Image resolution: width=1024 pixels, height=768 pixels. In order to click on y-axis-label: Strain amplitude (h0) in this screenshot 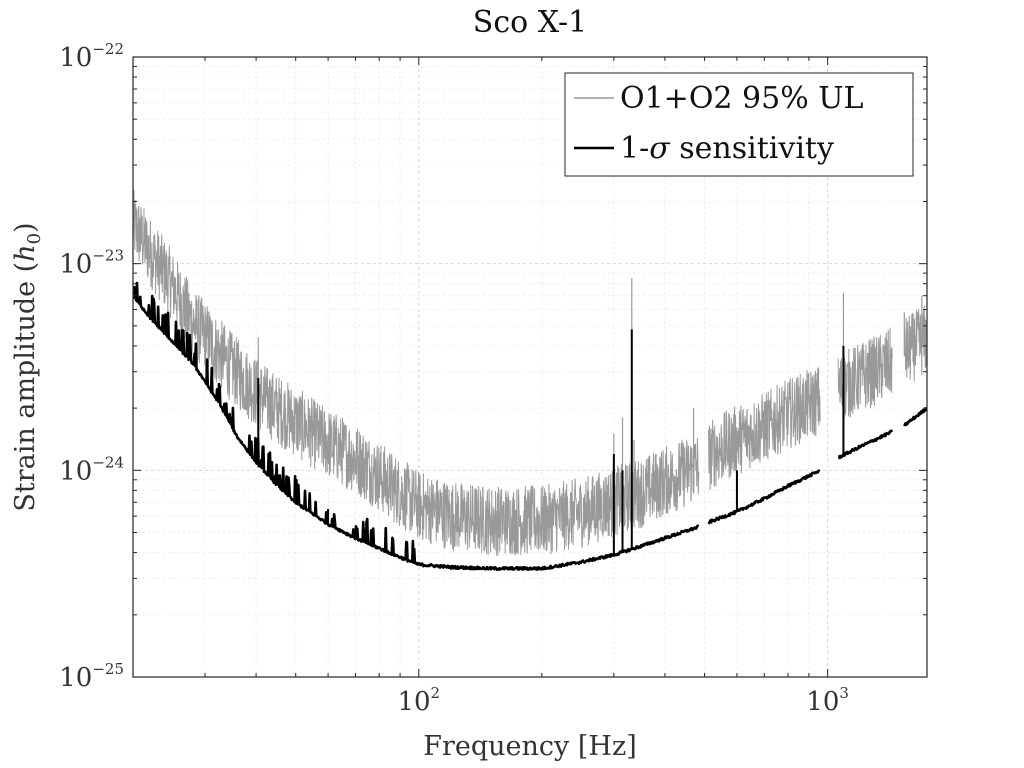, I will do `click(27, 366)`.